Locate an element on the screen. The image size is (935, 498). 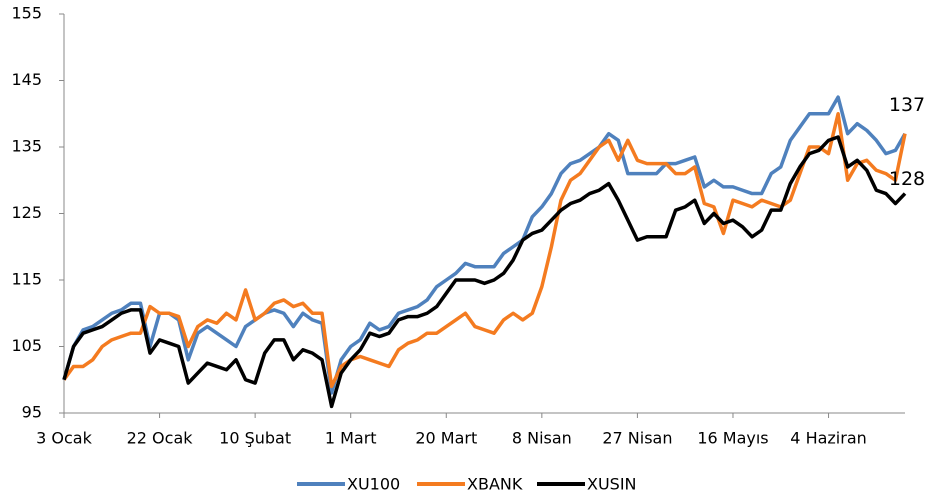
y-tick-label: 135 is located at coordinates (26, 146).